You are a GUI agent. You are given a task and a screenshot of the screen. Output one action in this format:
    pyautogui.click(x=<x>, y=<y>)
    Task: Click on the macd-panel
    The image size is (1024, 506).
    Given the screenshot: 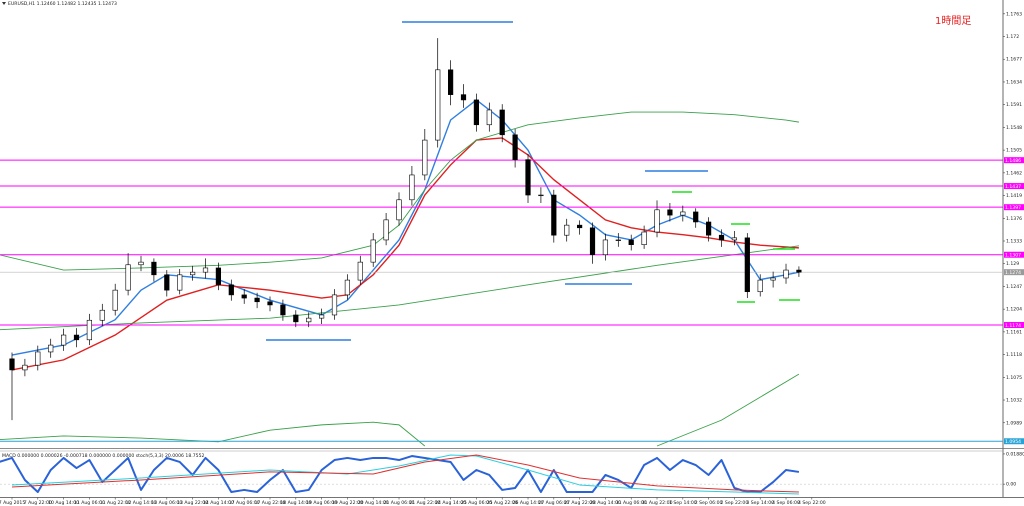 What is the action you would take?
    pyautogui.click(x=501, y=474)
    